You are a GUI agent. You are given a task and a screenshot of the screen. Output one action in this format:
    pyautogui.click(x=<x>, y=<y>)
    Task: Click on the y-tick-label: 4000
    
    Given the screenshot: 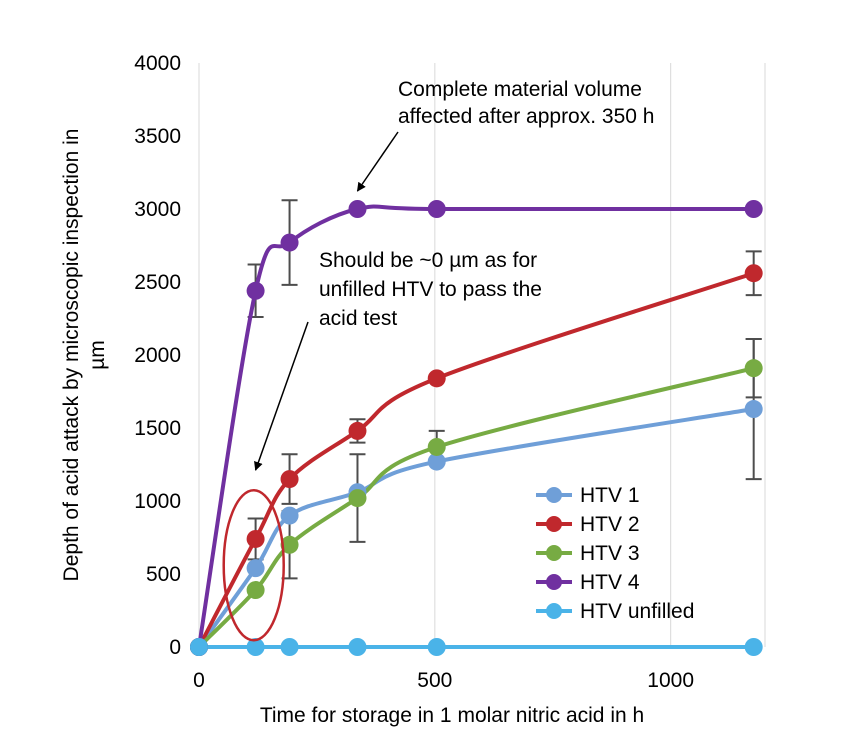 What is the action you would take?
    pyautogui.click(x=157, y=63)
    